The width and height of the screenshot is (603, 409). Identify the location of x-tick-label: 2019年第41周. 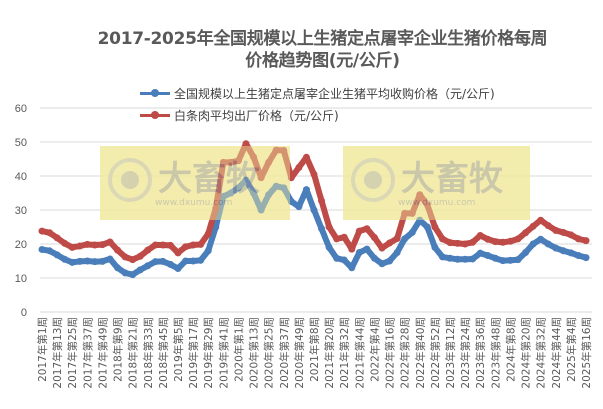
(223, 353).